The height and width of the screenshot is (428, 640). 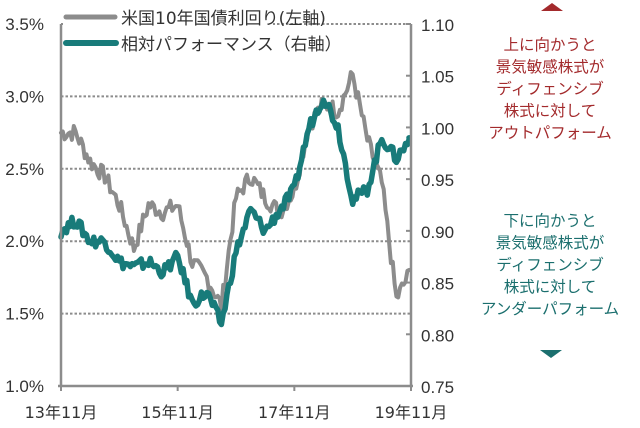 What do you see at coordinates (550, 309) in the screenshot?
I see `annotation-line: アンダーパフォーム` at bounding box center [550, 309].